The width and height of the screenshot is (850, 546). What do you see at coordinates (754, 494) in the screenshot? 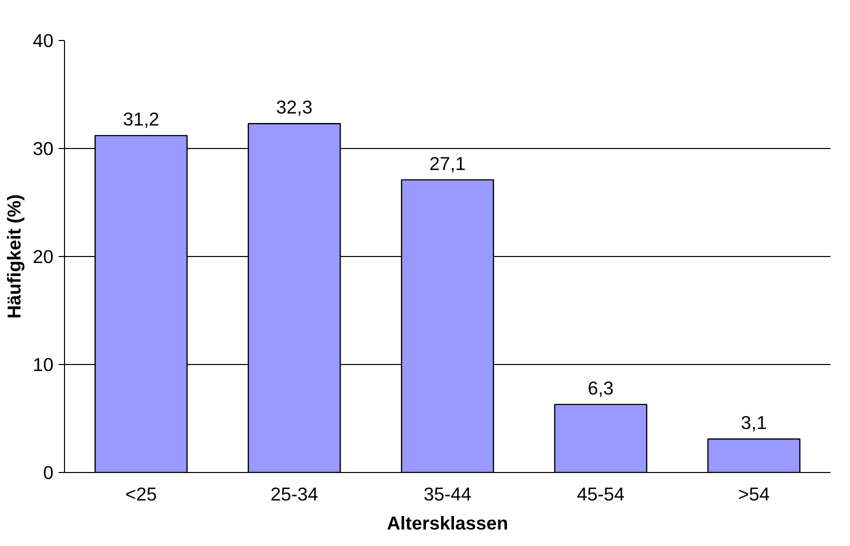
I see `x-tick-label: >54` at bounding box center [754, 494].